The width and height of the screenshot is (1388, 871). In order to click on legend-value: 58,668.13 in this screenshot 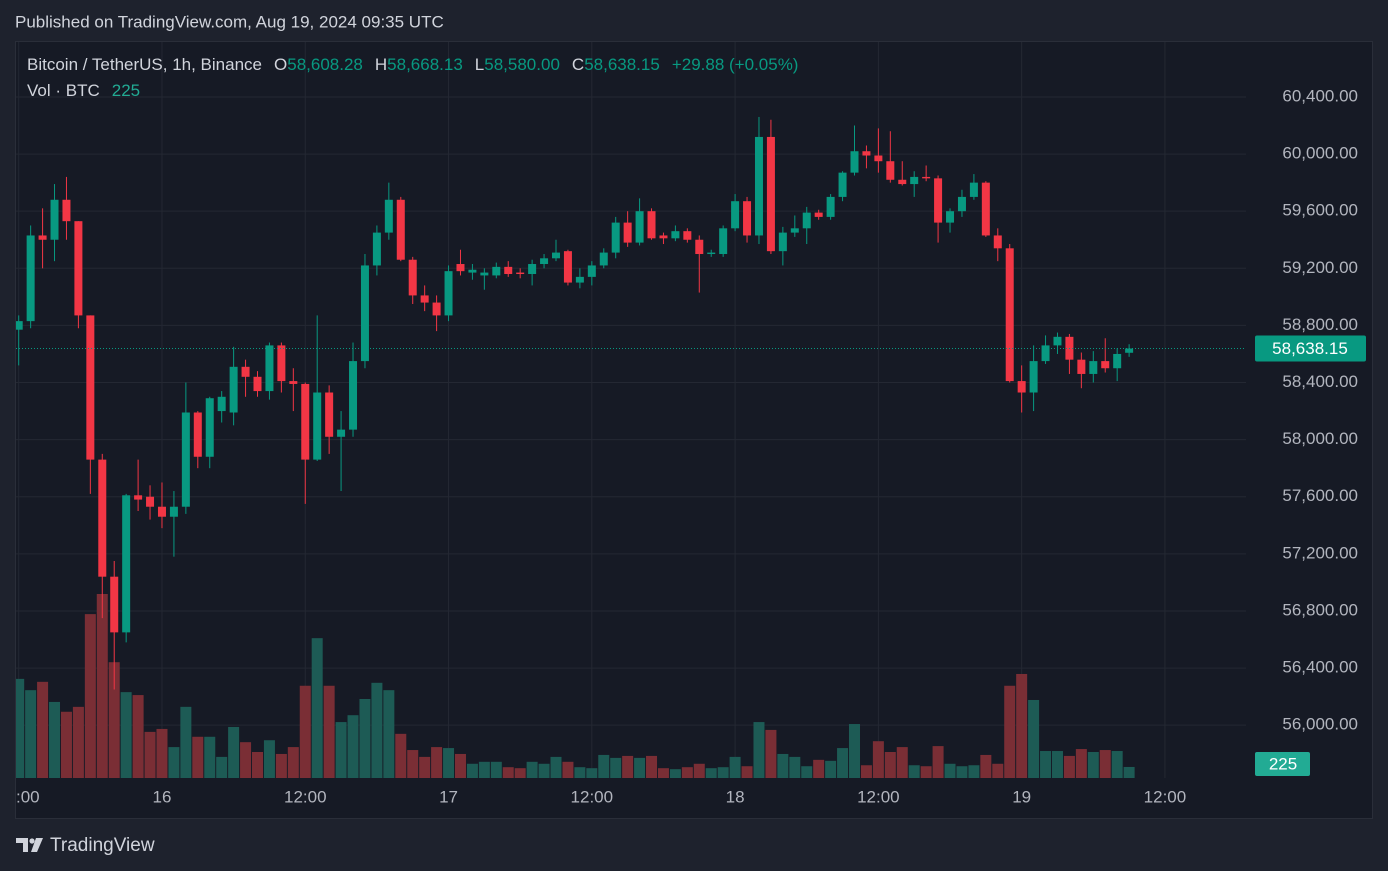, I will do `click(425, 64)`.